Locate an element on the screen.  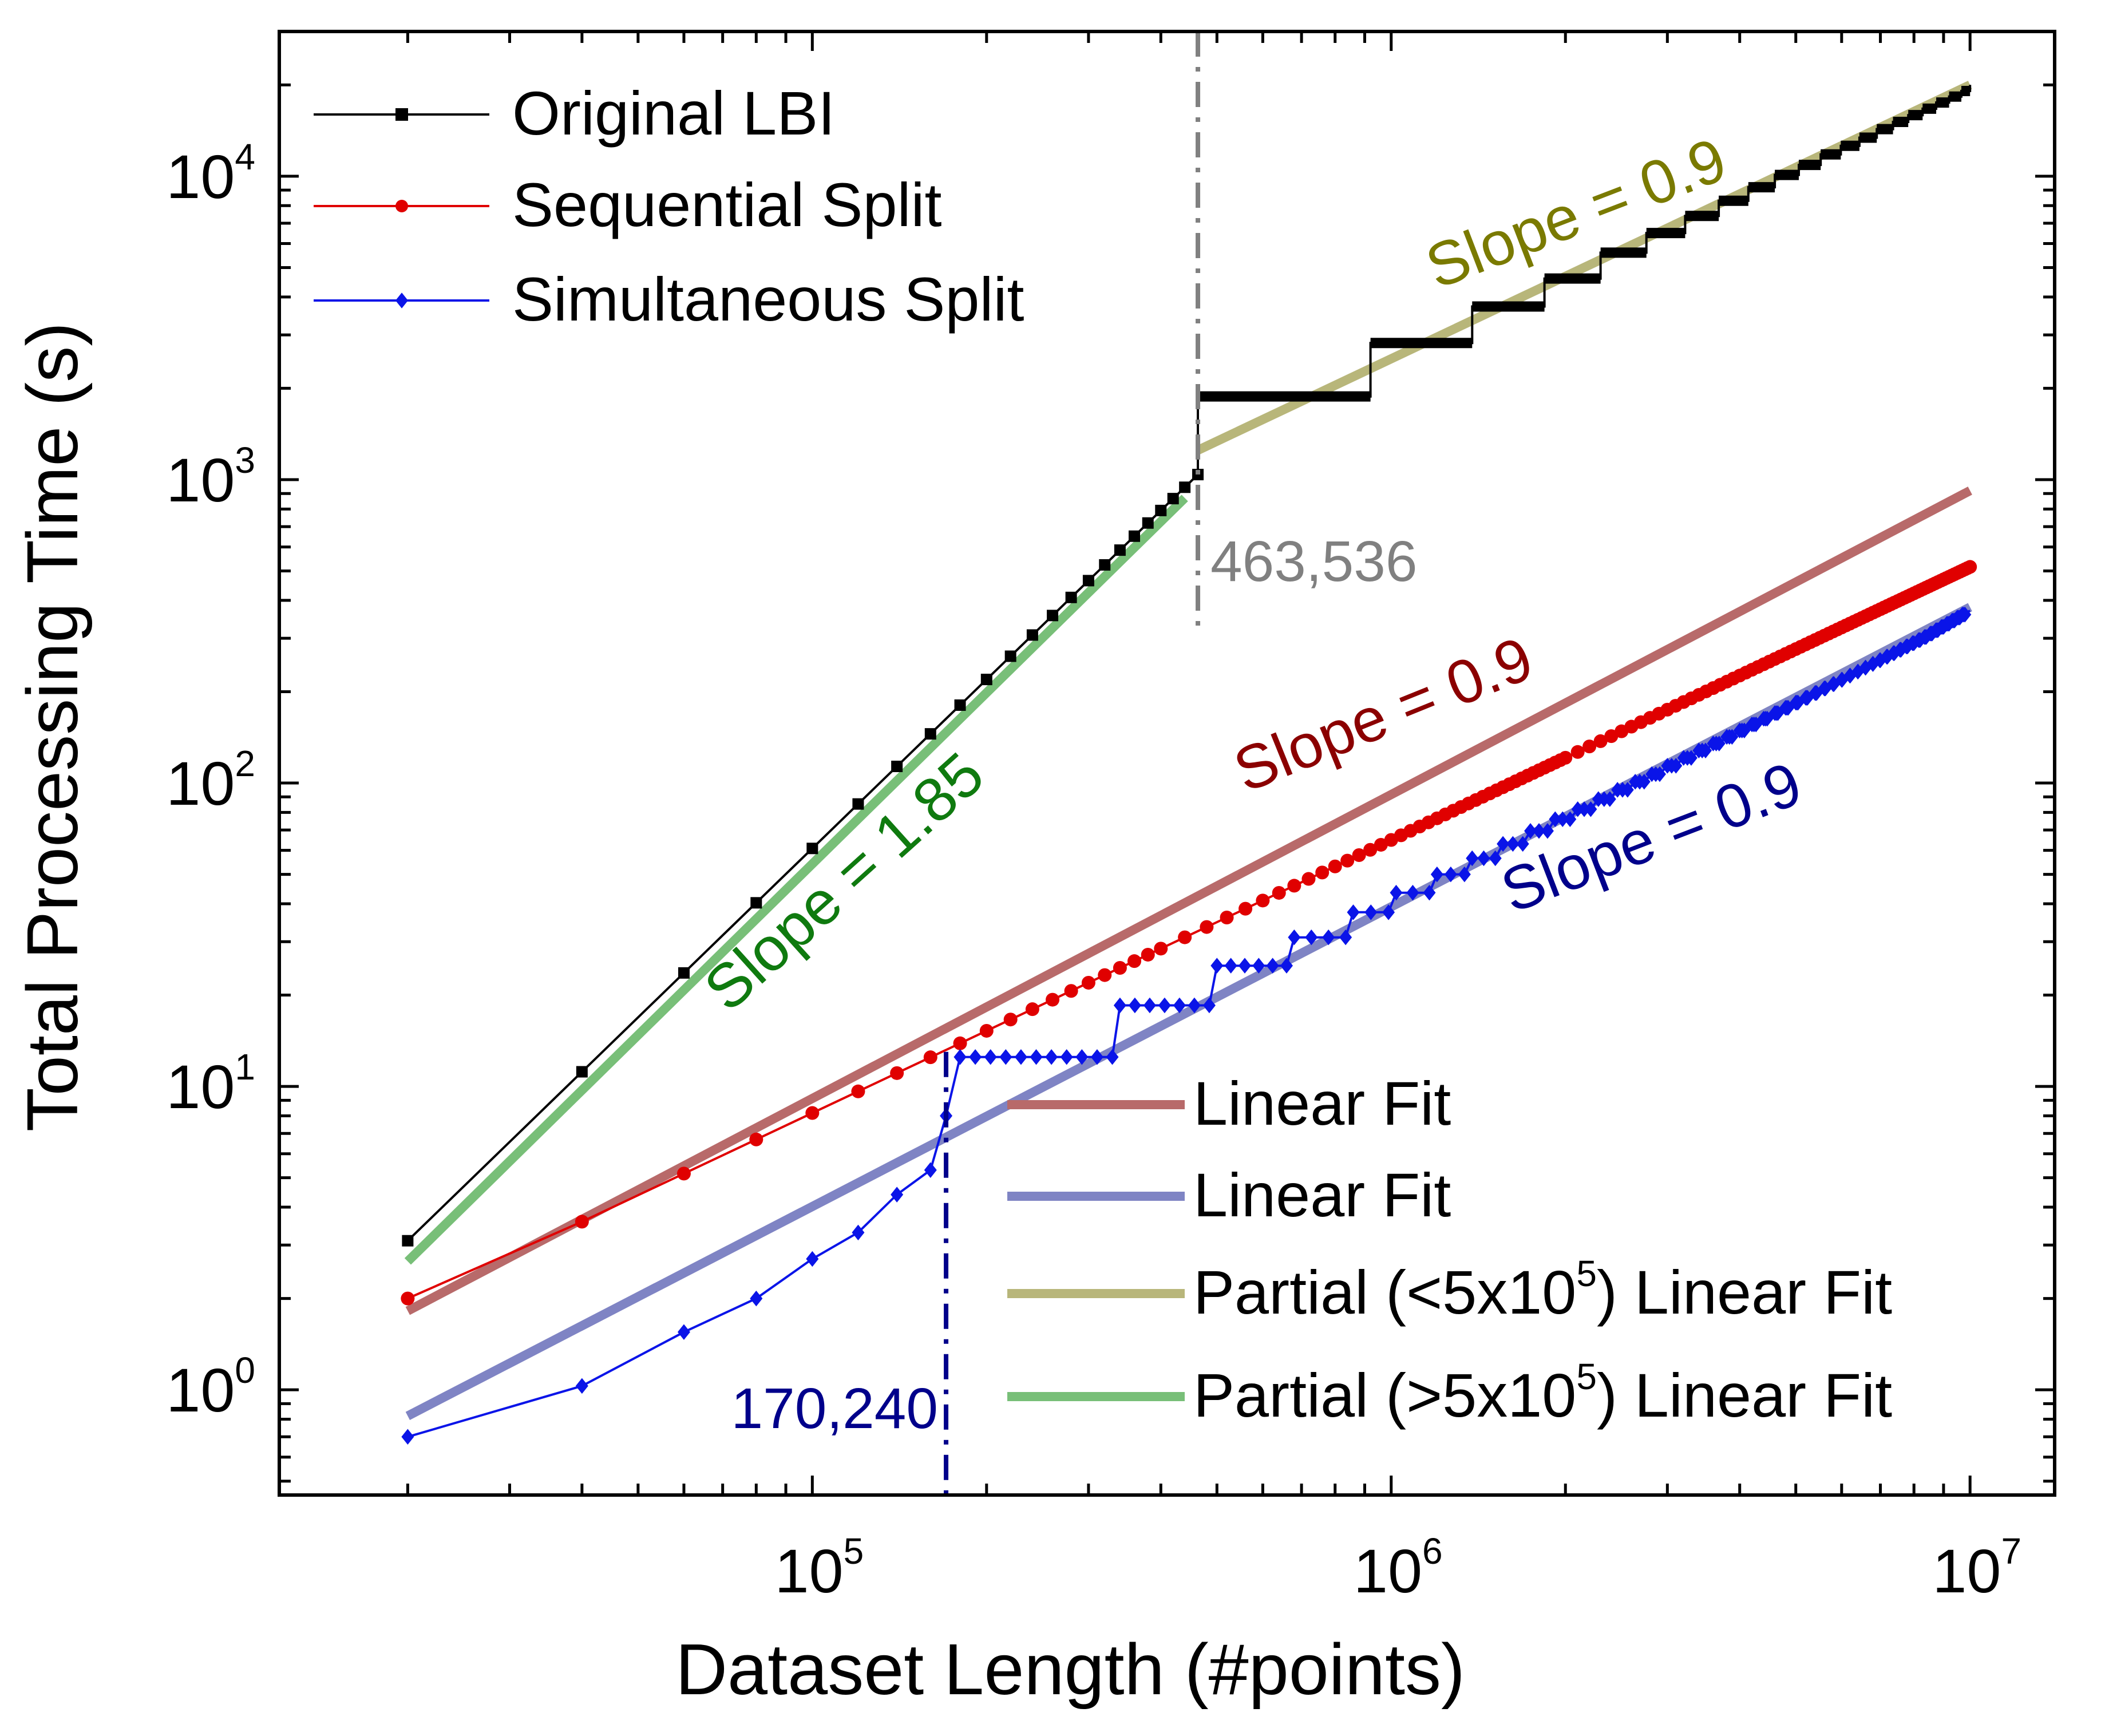
legend-label-simultaneous: Simultaneous Split is located at coordinates (768, 299).